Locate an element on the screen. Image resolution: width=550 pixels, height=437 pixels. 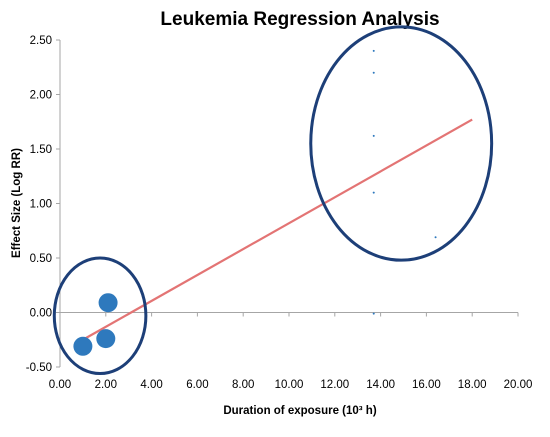
y-axis-label: Effect Size (Log RR) is located at coordinates (17, 203).